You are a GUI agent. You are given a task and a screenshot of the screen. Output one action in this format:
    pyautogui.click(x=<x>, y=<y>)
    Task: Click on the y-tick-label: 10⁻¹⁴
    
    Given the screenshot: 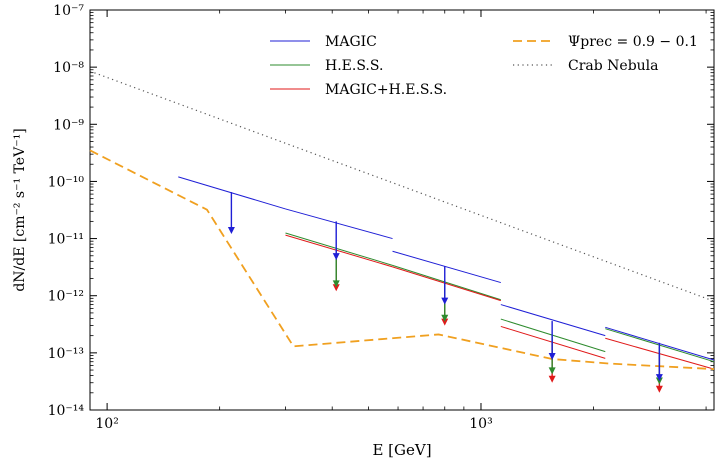 What is the action you would take?
    pyautogui.click(x=66, y=411)
    